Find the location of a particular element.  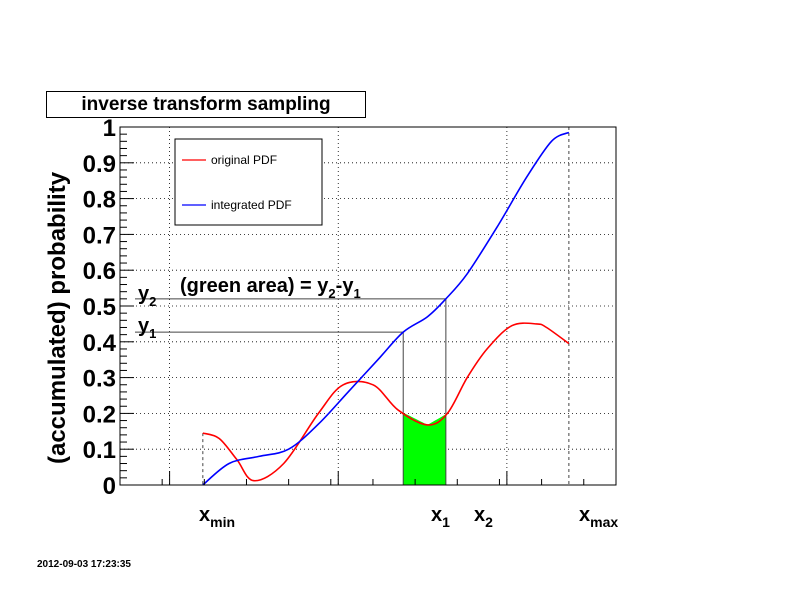

axis-labels: 0 0.1 0.2 0.3 0.4 0.5 0.6 0.7 0.8 0.9 1 is located at coordinates (100, 307).